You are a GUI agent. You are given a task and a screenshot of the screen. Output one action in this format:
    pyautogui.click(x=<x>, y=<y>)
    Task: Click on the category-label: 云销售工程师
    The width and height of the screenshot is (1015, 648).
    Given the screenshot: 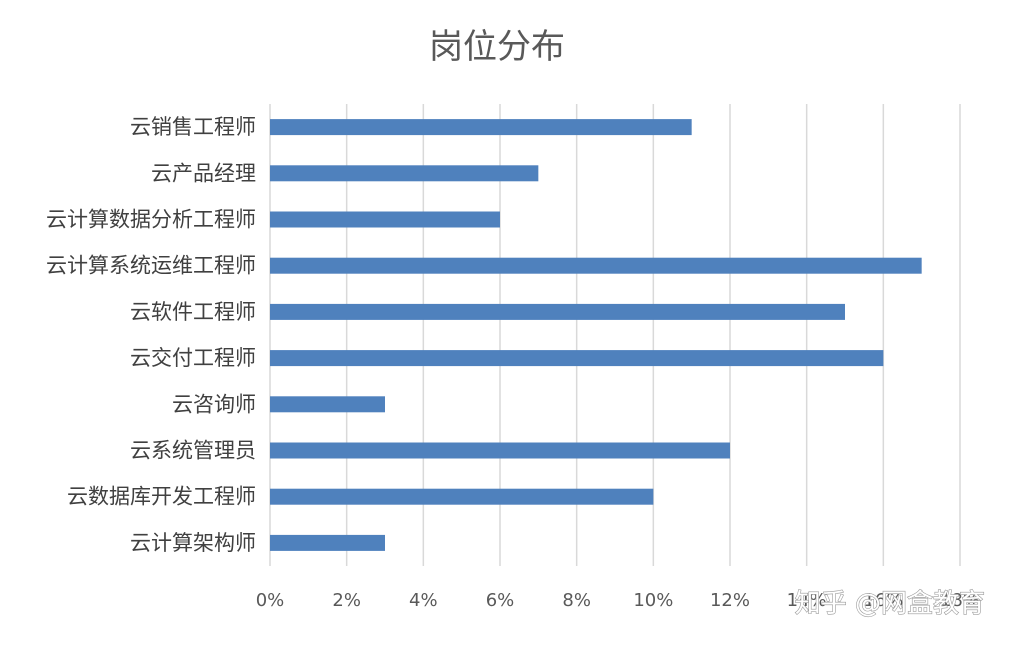 What is the action you would take?
    pyautogui.click(x=193, y=127)
    